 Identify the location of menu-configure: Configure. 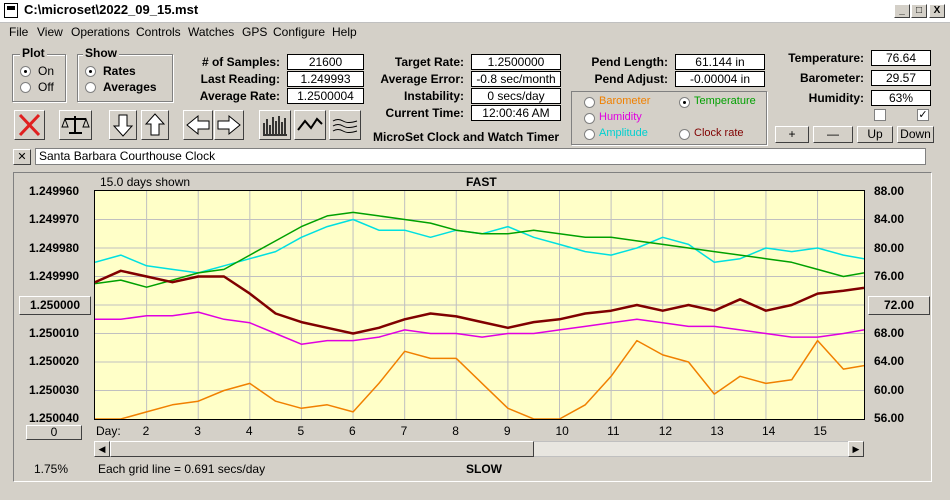
(299, 32).